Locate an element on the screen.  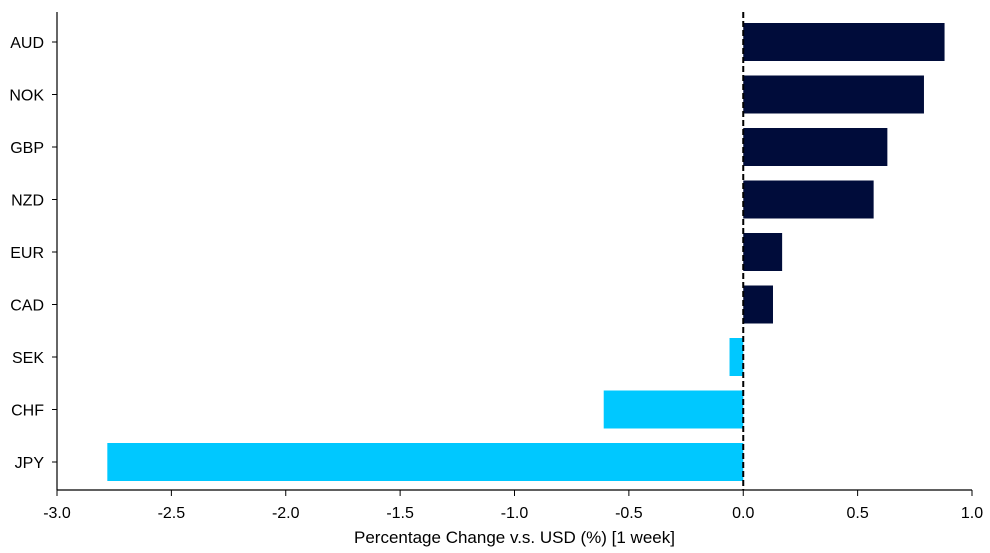
category-label-nok: NOK is located at coordinates (26, 96).